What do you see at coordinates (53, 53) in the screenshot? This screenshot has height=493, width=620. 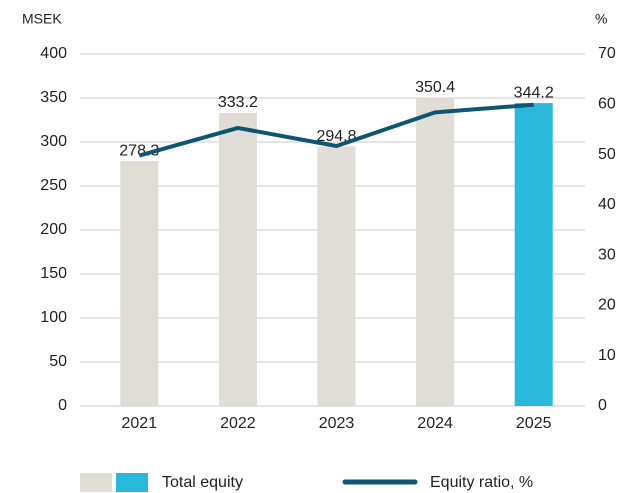 I see `y-tick-label: 400` at bounding box center [53, 53].